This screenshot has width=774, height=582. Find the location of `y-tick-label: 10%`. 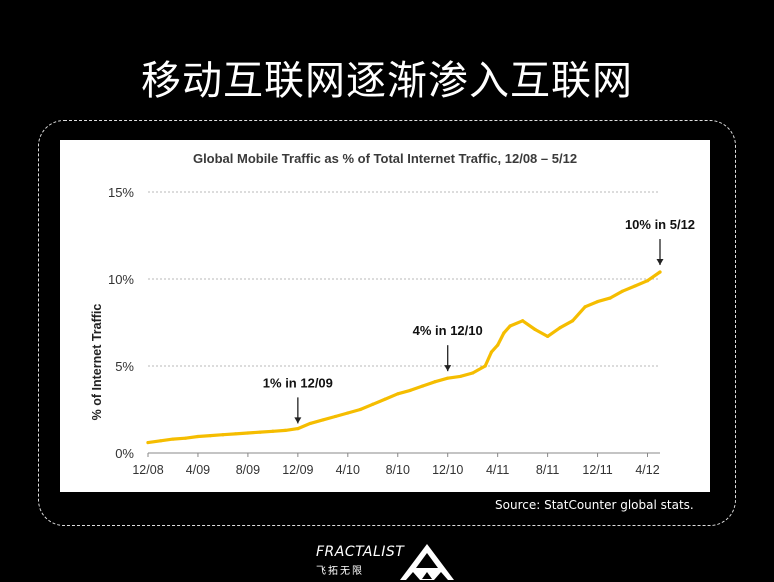

y-tick-label: 10% is located at coordinates (121, 279).